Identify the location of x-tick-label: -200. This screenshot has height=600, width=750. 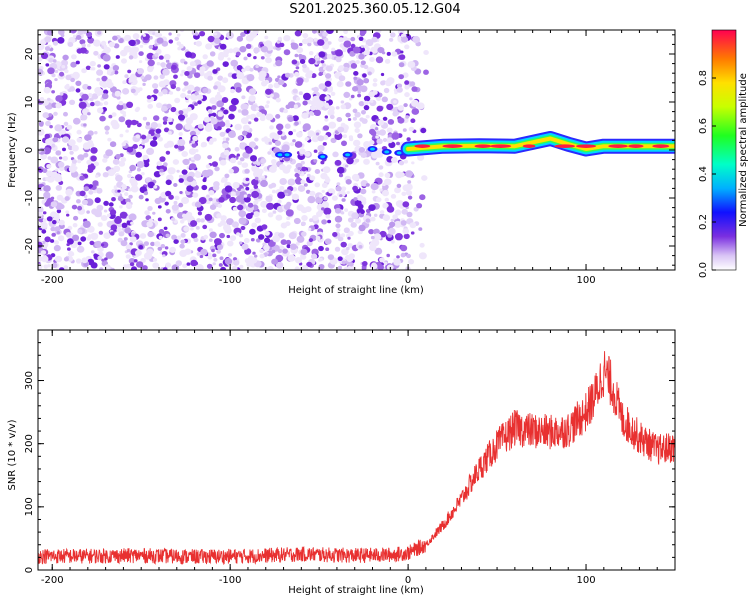
(52, 280).